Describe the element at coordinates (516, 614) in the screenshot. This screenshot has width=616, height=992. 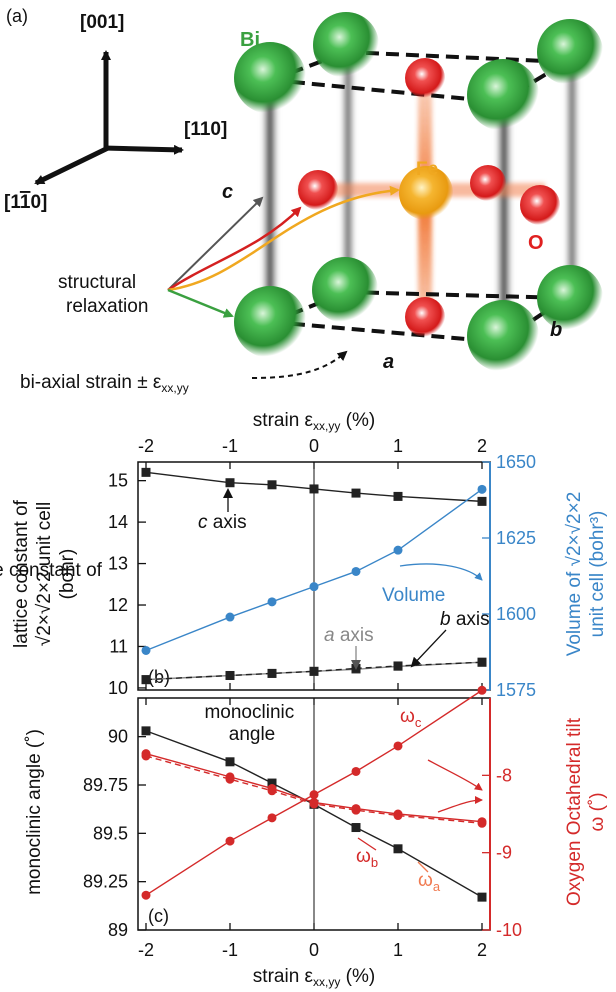
I see `y-tick-label-right: 1600` at that location.